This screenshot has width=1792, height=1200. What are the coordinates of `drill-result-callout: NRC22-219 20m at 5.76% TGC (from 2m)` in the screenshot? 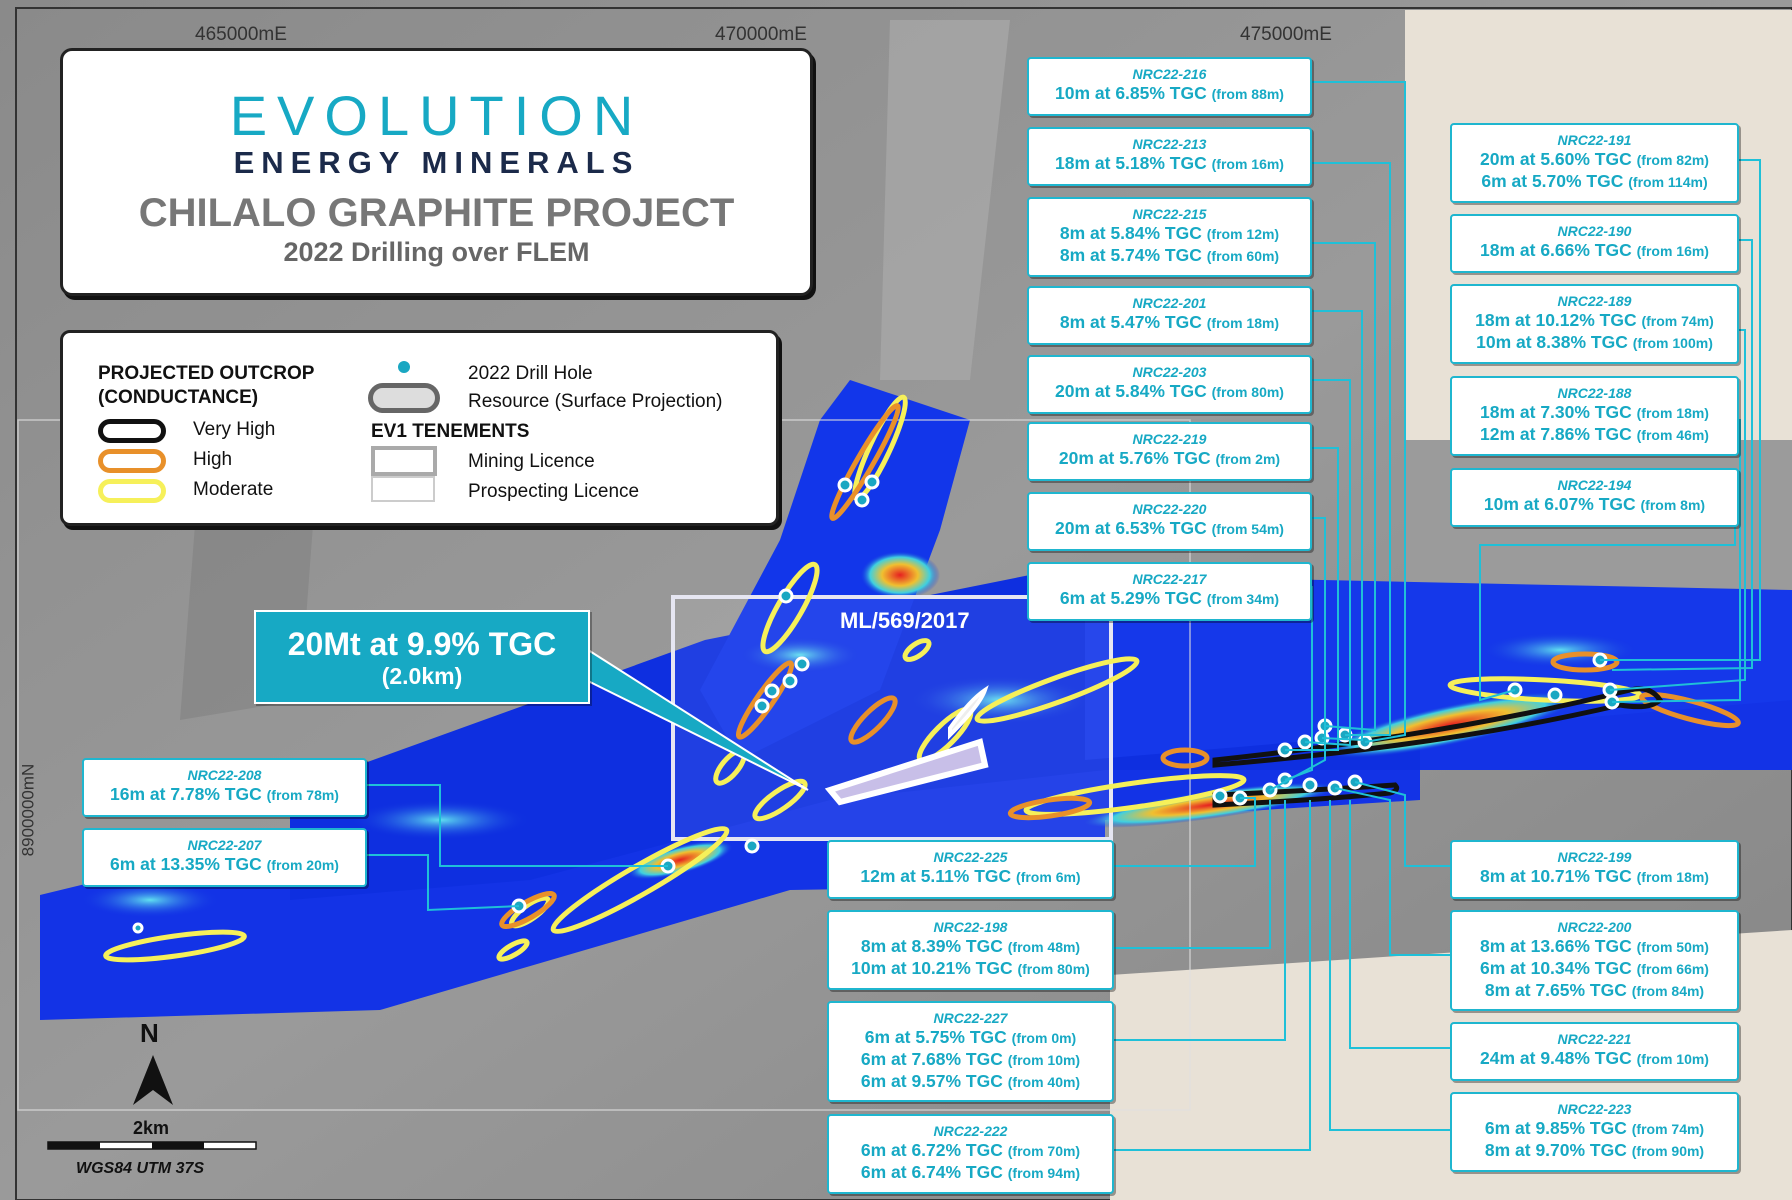 It's located at (1169, 451).